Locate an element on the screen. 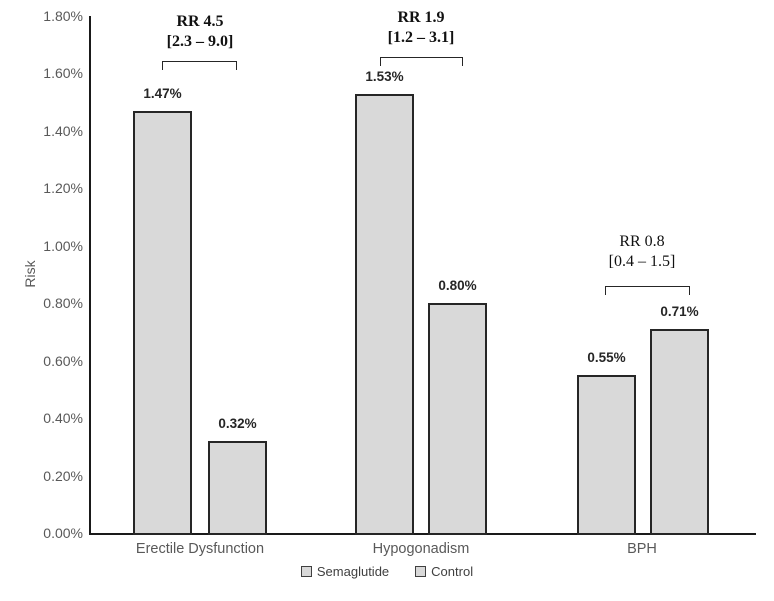 This screenshot has width=774, height=601. y-tick-label: 1.80% is located at coordinates (63, 16).